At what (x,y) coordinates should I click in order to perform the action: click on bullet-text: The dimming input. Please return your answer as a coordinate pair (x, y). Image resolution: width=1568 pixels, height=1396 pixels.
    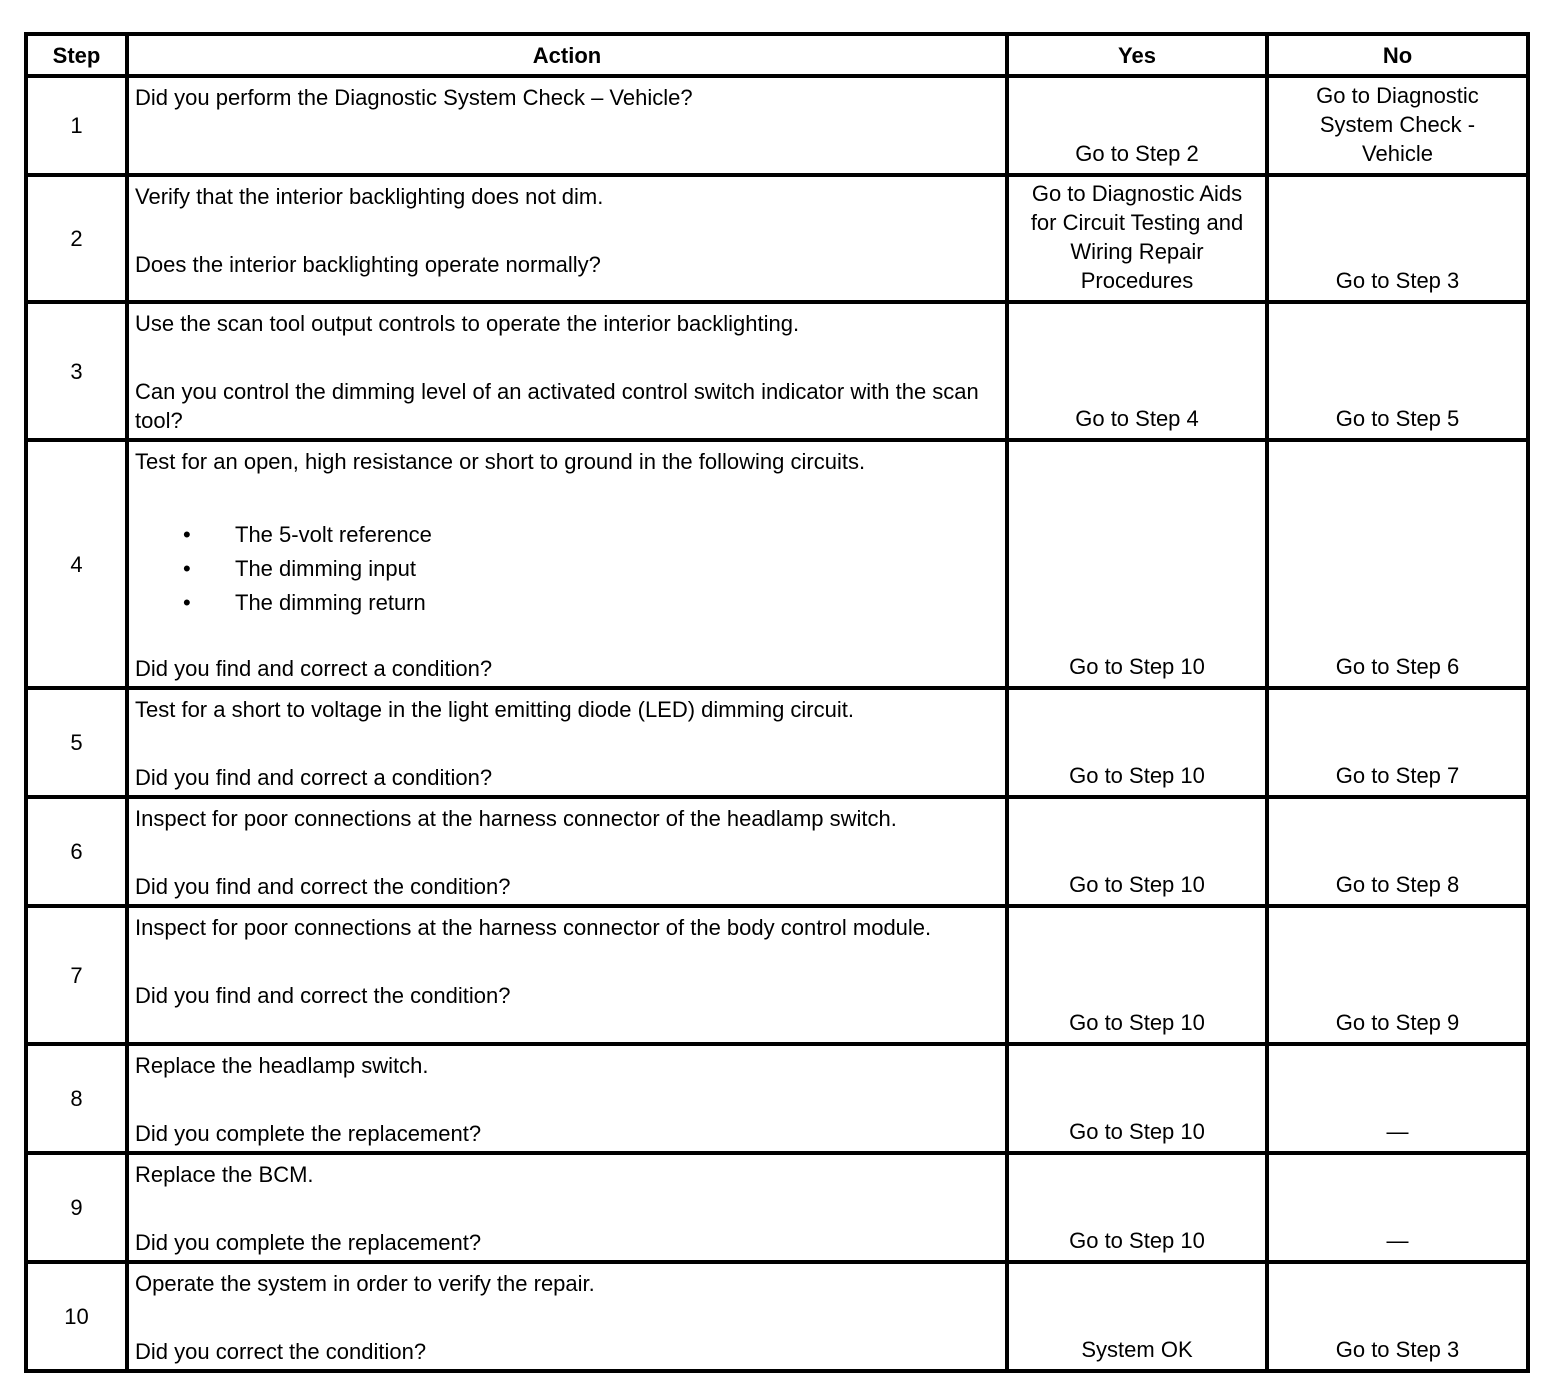
    Looking at the image, I should click on (325, 568).